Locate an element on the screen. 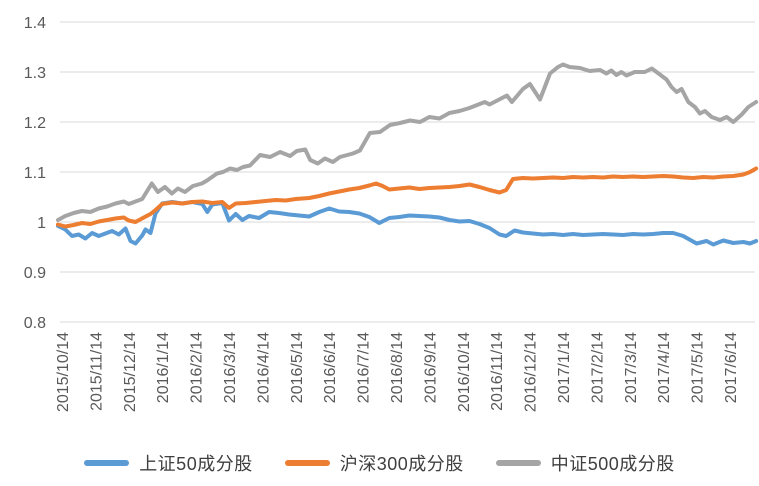 This screenshot has height=486, width=759. x-tick-label: 2016/8/14 is located at coordinates (397, 367).